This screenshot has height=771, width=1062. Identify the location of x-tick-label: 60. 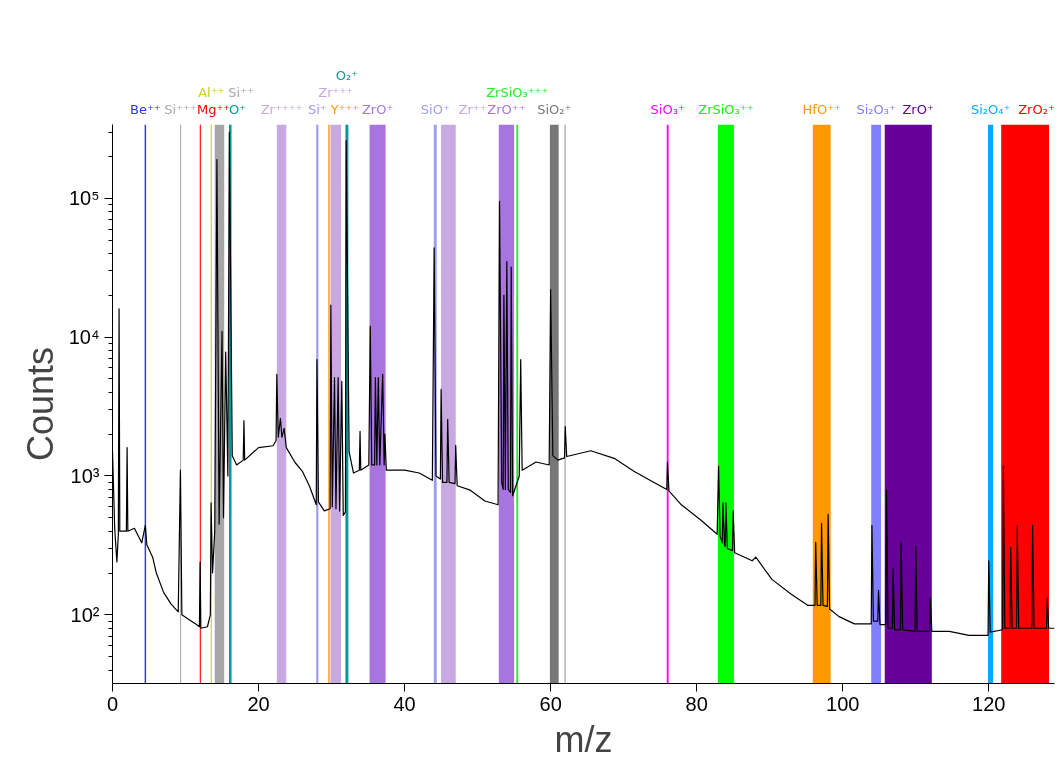
(550, 703).